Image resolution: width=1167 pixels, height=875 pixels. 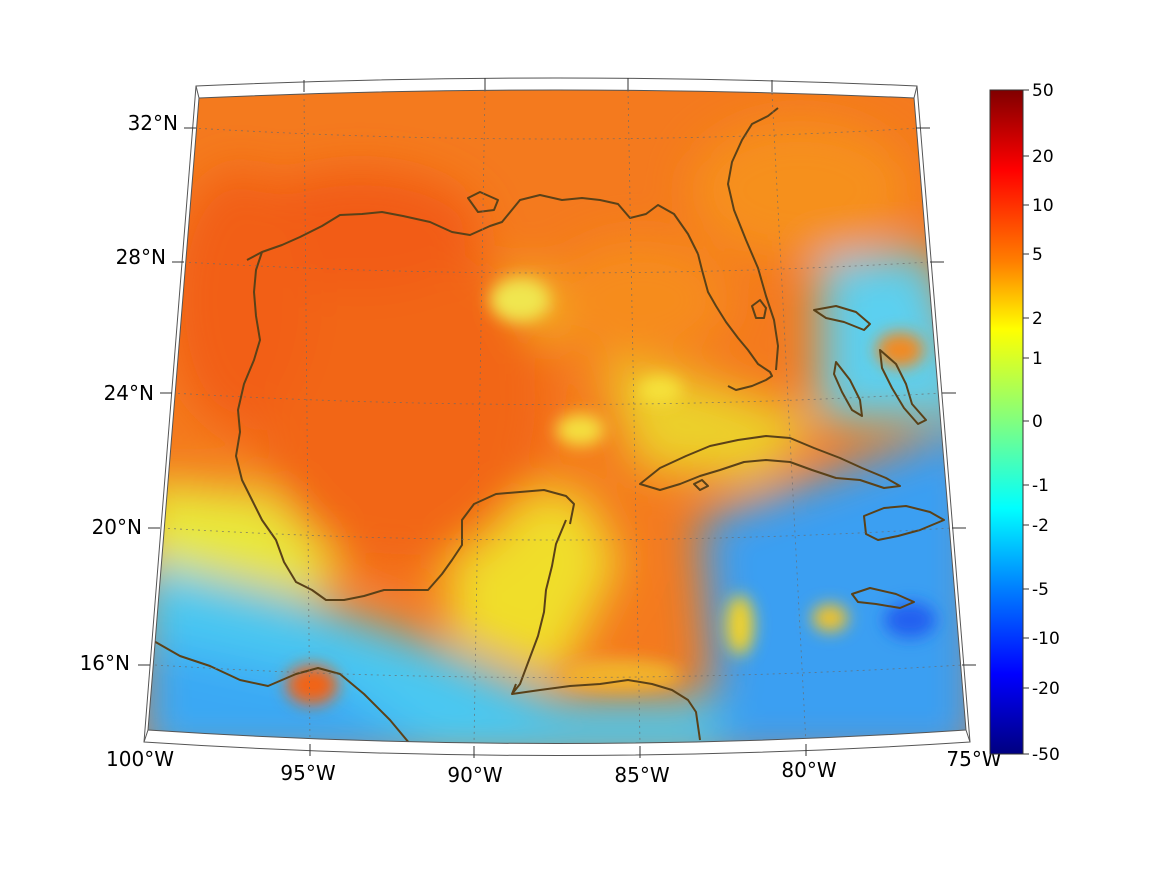 What do you see at coordinates (117, 527) in the screenshot?
I see `lat-label: 20°N` at bounding box center [117, 527].